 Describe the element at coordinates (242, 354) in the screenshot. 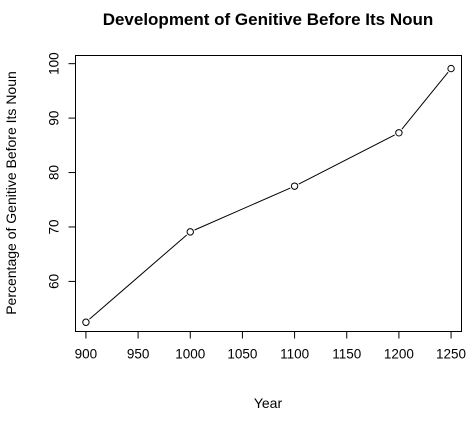

I see `x-tick-label: 1050` at that location.